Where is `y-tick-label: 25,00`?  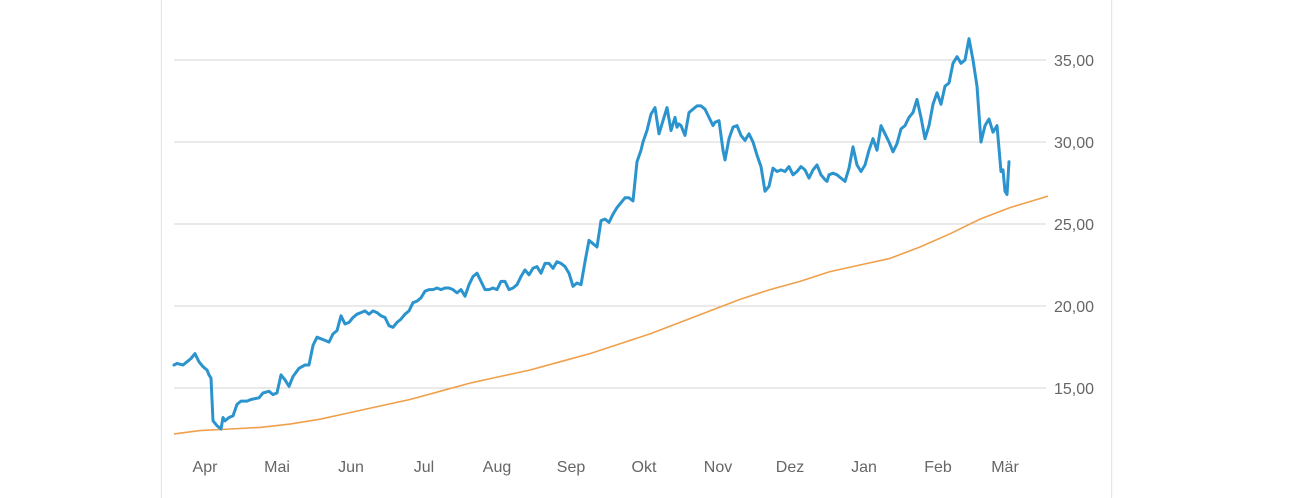
y-tick-label: 25,00 is located at coordinates (1074, 225).